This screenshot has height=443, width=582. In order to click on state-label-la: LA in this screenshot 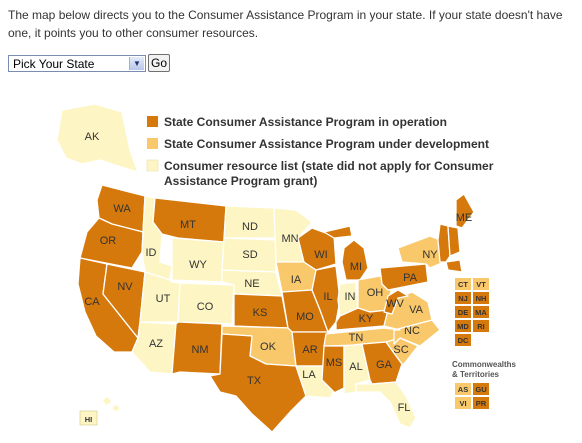, I will do `click(309, 375)`.